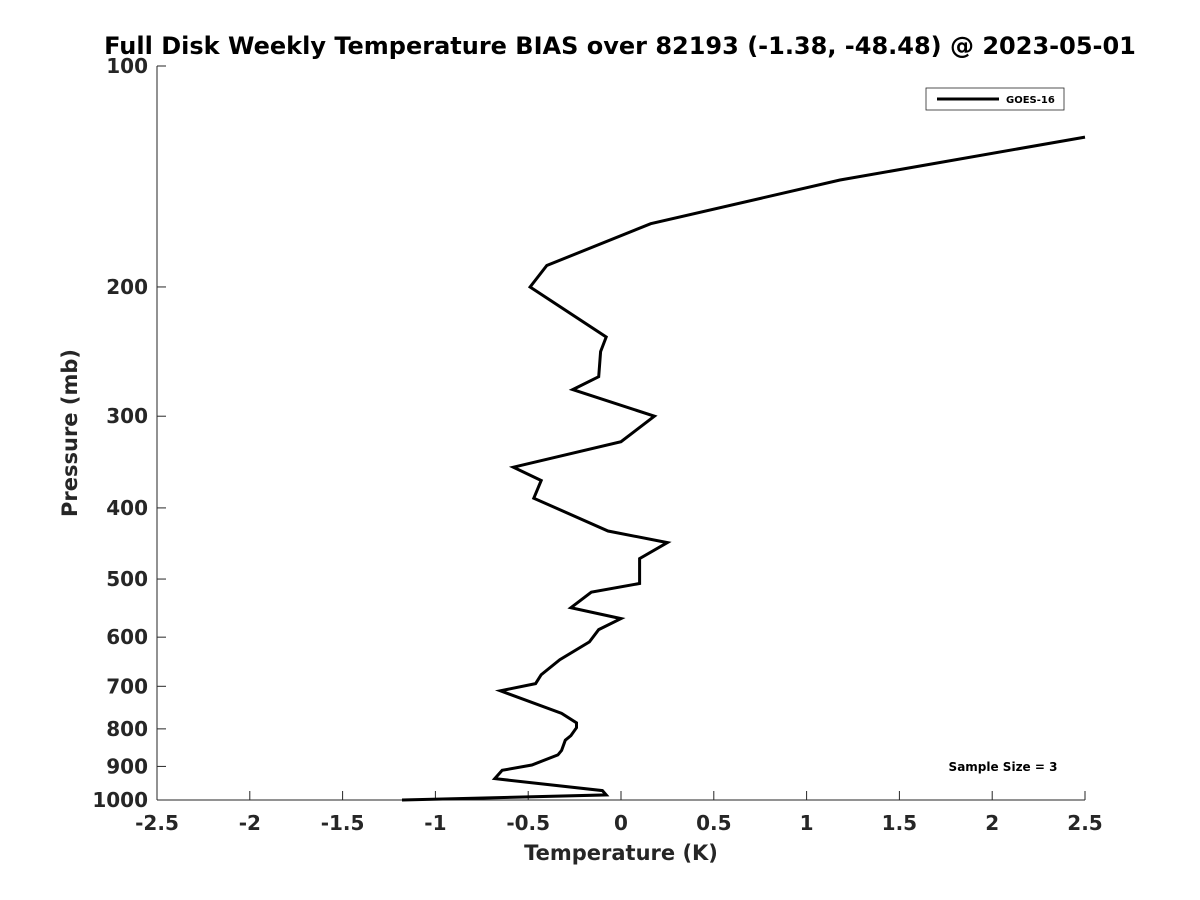 The image size is (1200, 900). I want to click on y-tick-label: 200, so click(127, 287).